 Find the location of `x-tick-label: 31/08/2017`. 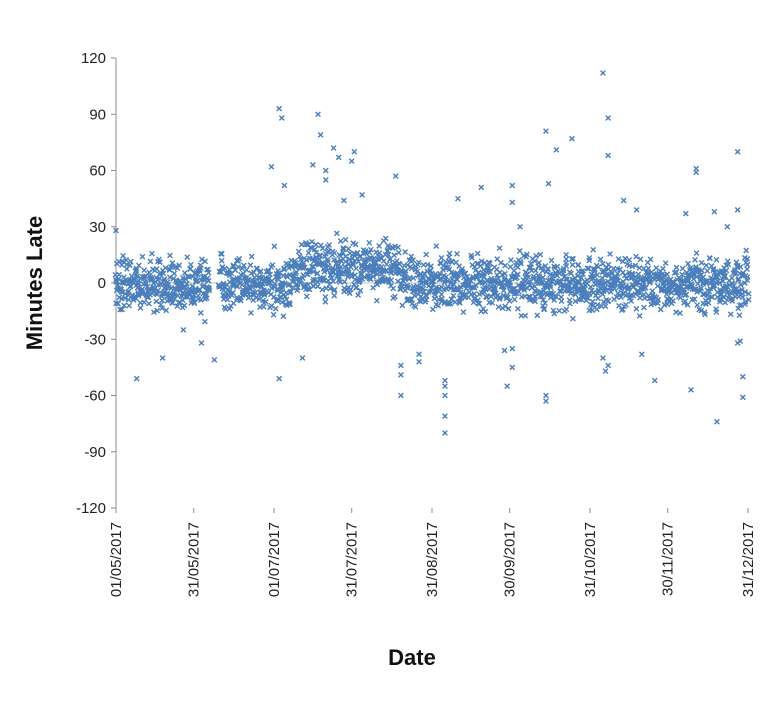

x-tick-label: 31/08/2017 is located at coordinates (432, 559).